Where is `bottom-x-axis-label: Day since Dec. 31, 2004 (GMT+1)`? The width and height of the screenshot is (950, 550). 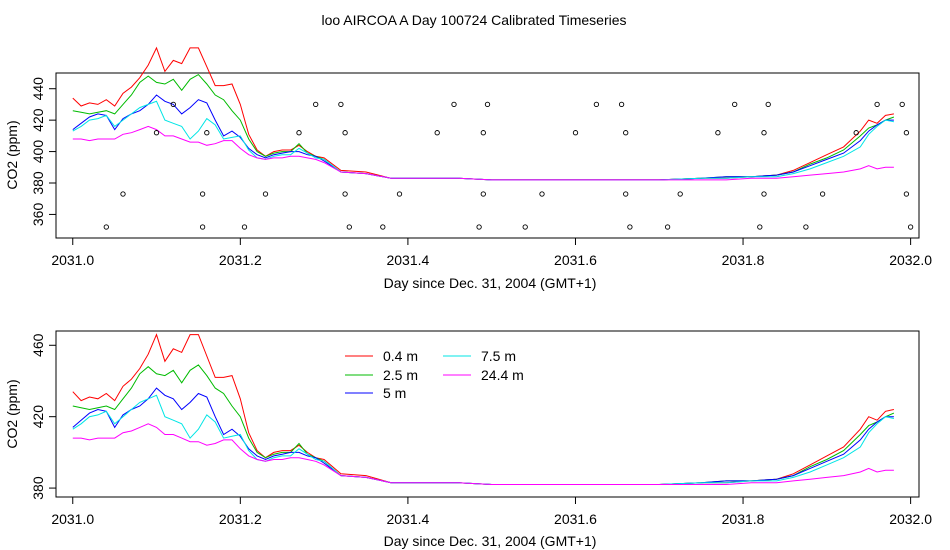 bottom-x-axis-label: Day since Dec. 31, 2004 (GMT+1) is located at coordinates (490, 541).